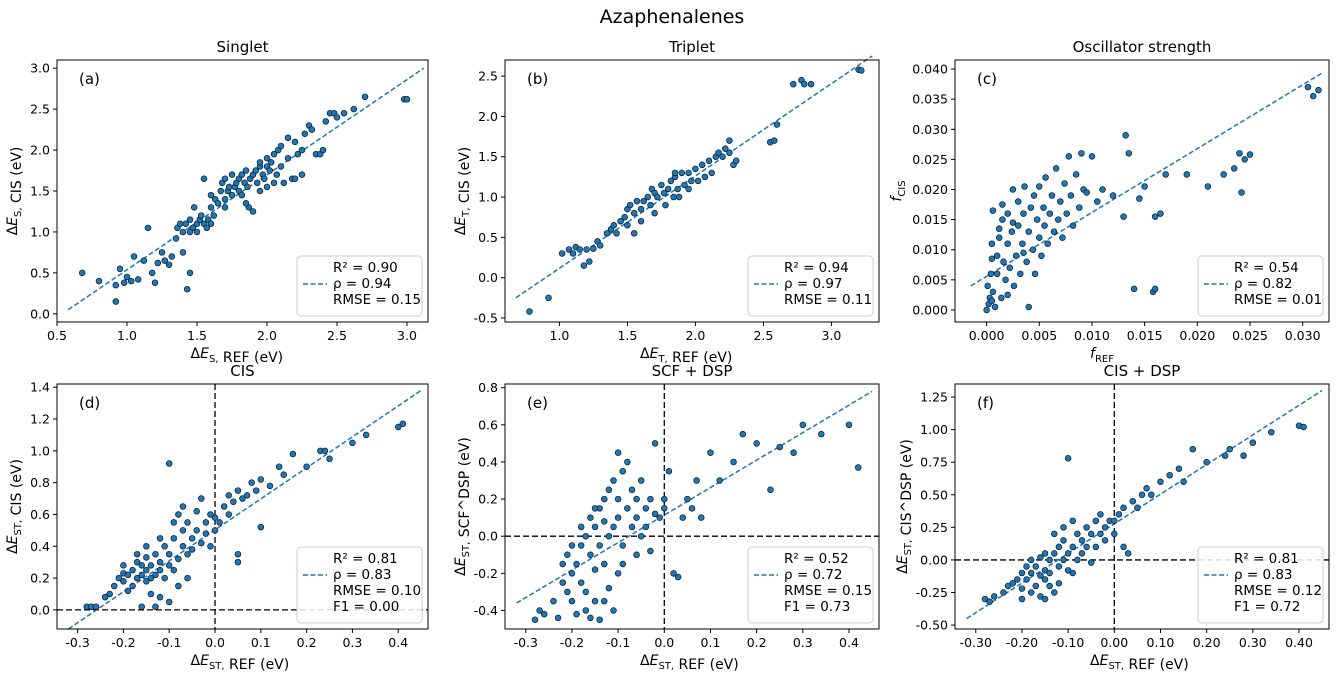  What do you see at coordinates (40, 578) in the screenshot?
I see `y-tick-label: 0.2` at bounding box center [40, 578].